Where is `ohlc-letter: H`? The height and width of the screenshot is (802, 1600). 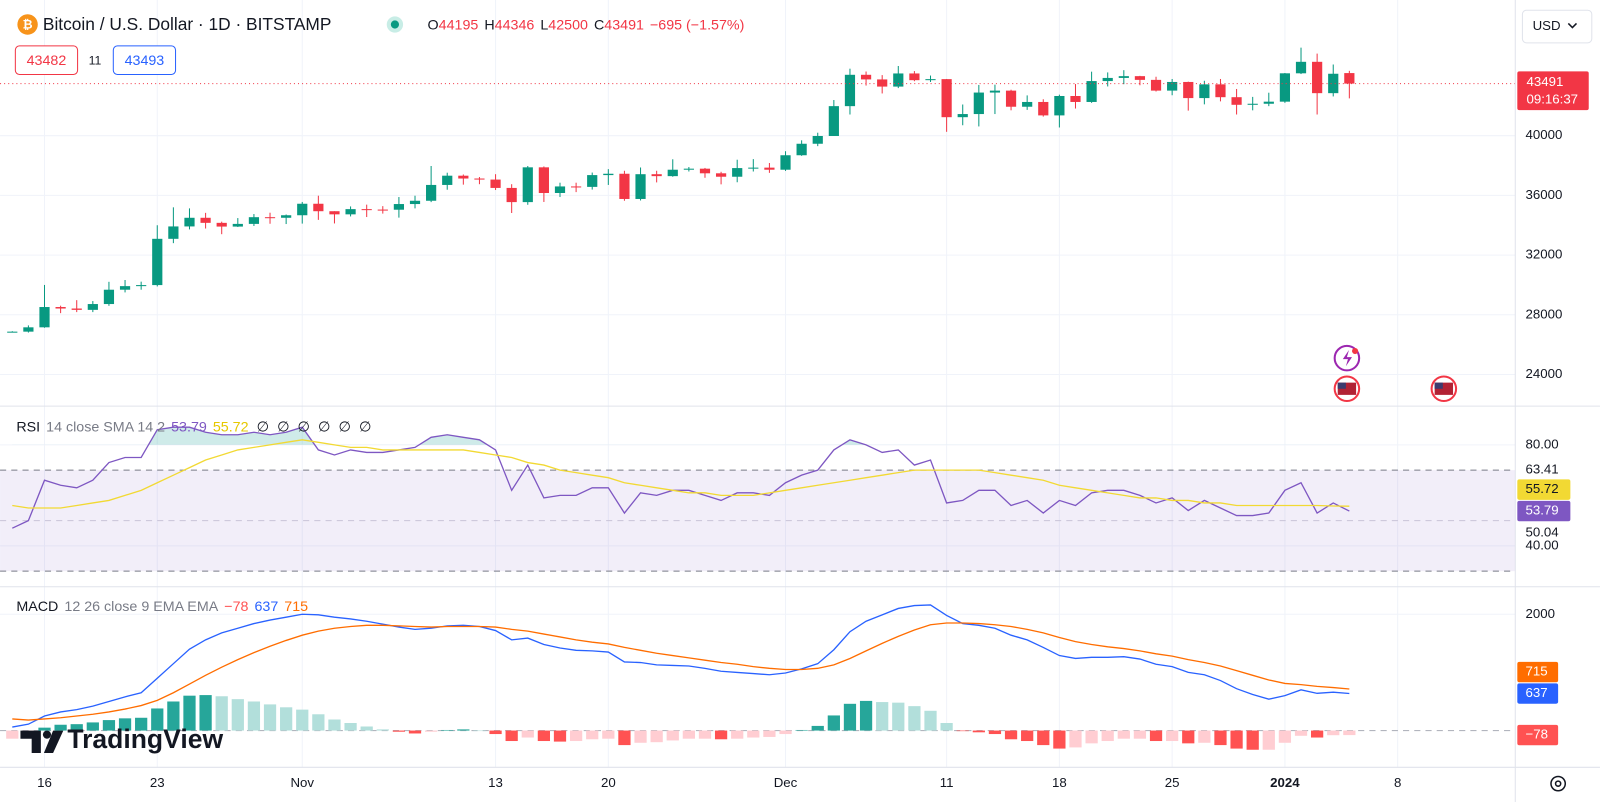 ohlc-letter: H is located at coordinates (489, 25).